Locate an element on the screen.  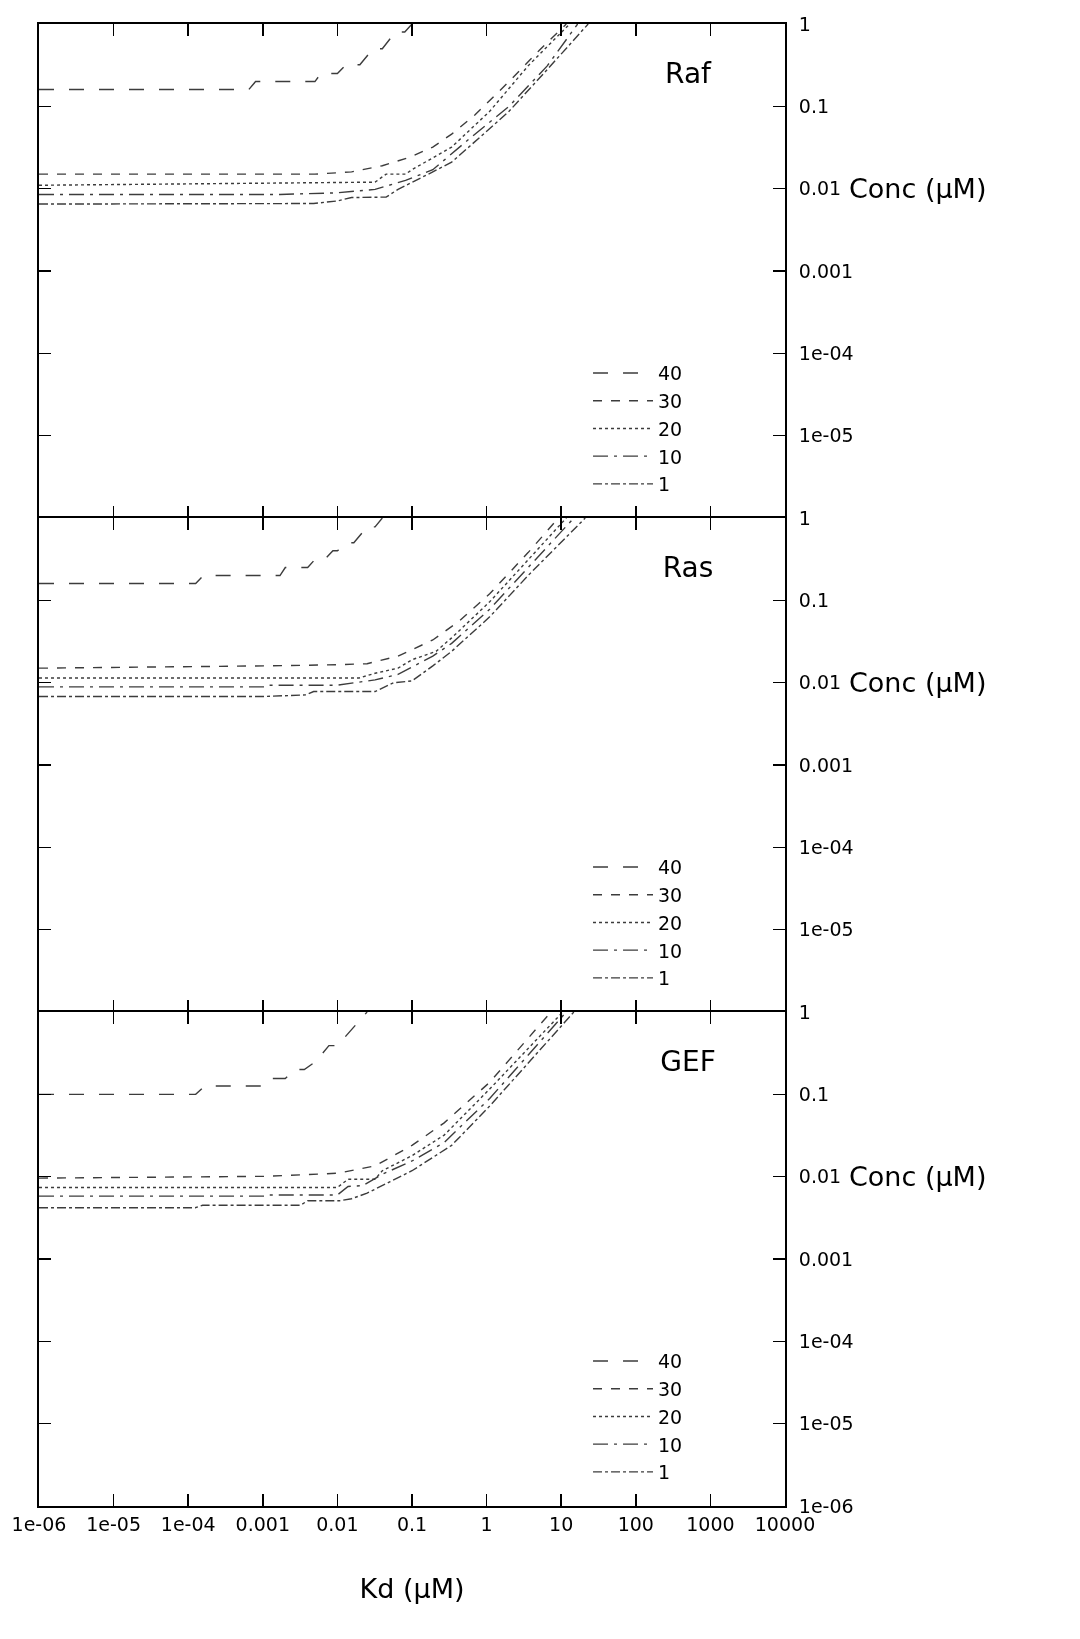
x-tick-label: 0.001 is located at coordinates (262, 1523).